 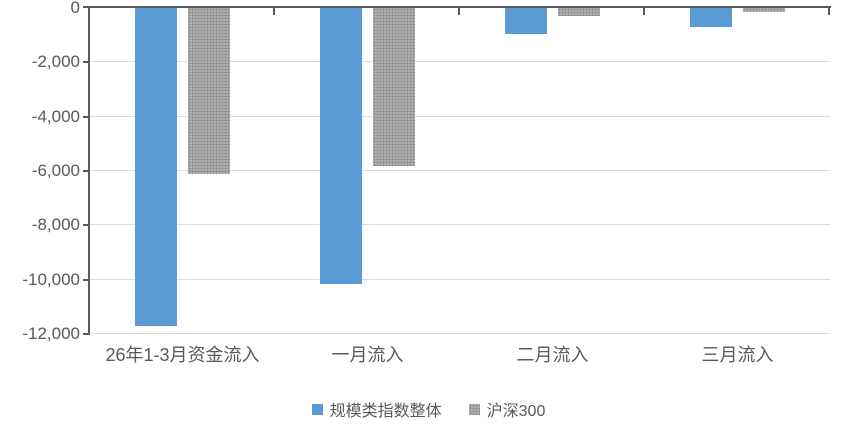 I want to click on y-tick-label: -12,000, so click(x=51, y=333).